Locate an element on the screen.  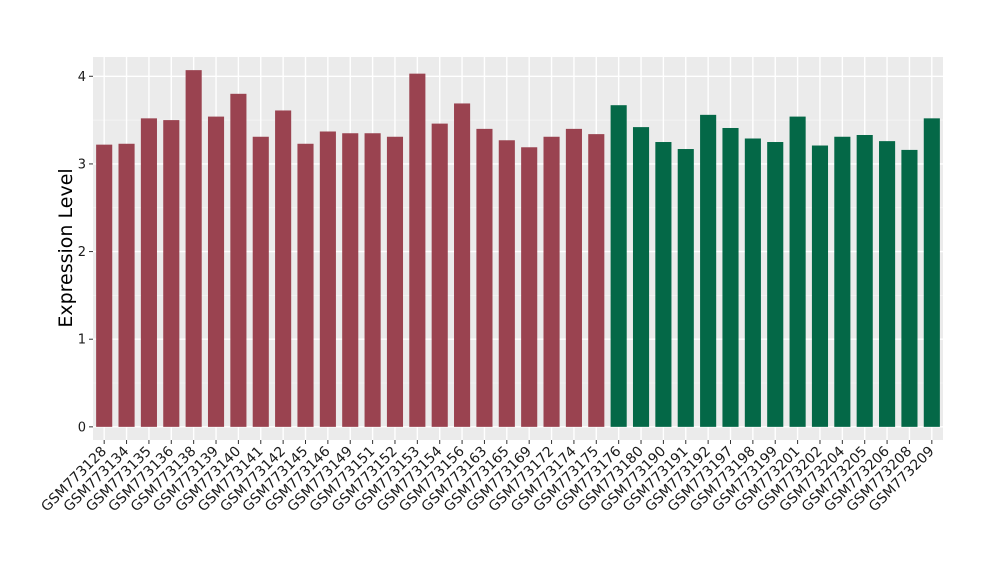
bar-GSM773139 is located at coordinates (216, 271).